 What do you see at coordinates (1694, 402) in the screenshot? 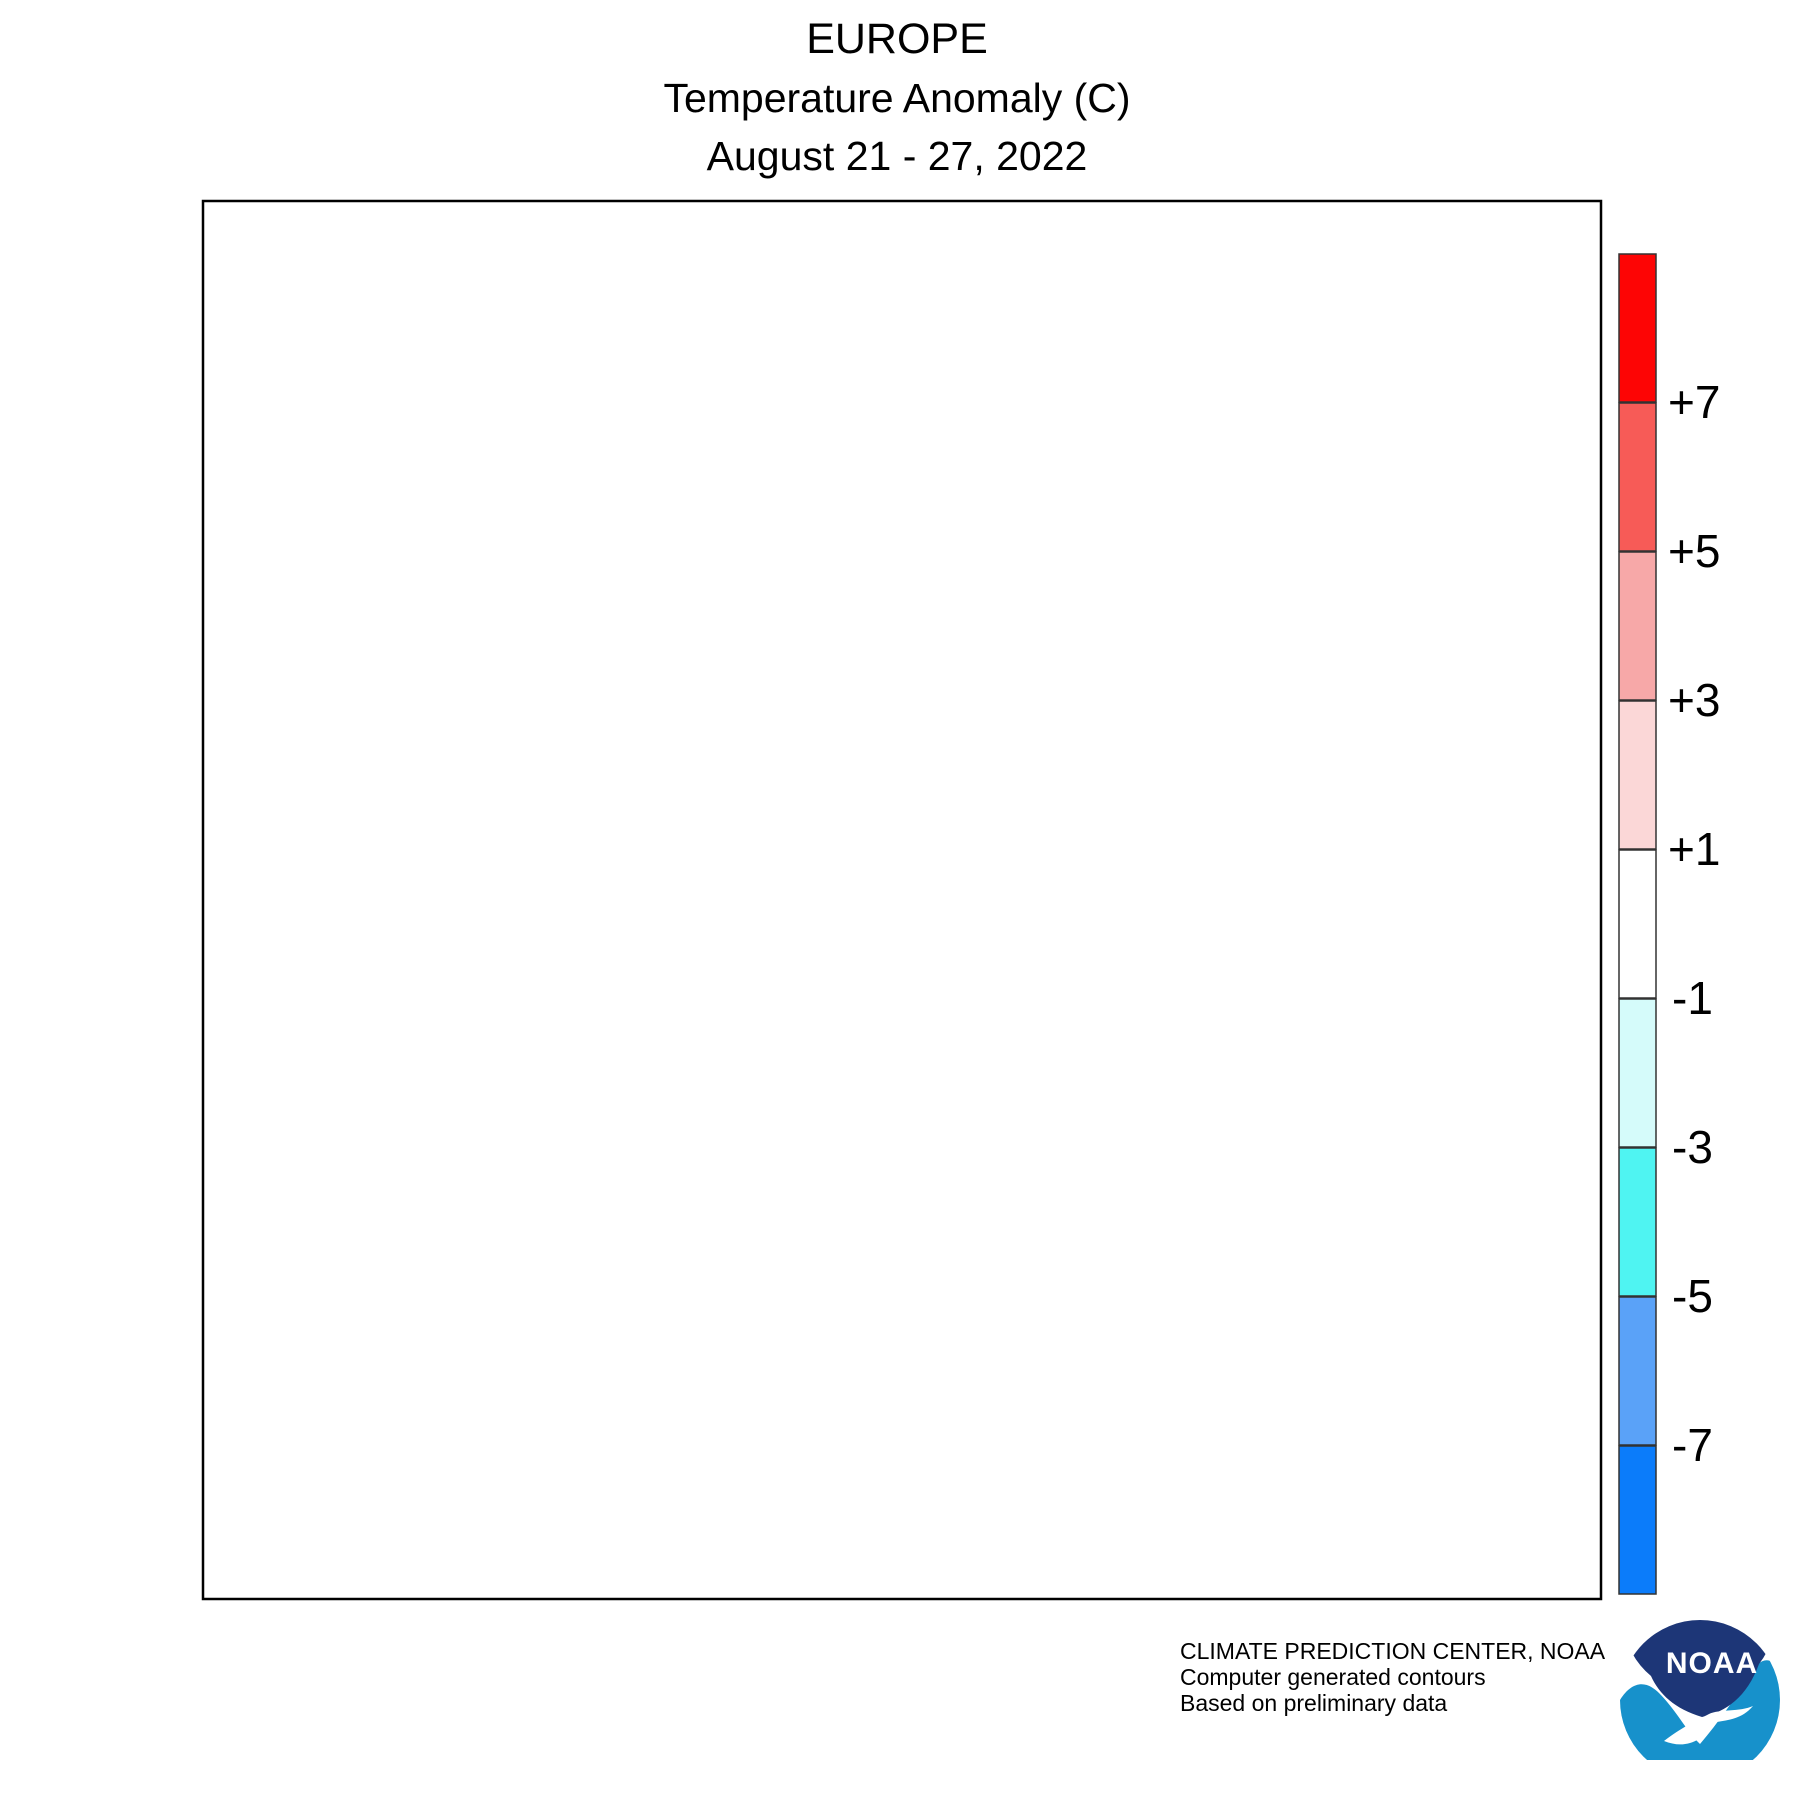
I see `svg-text: +7` at bounding box center [1694, 402].